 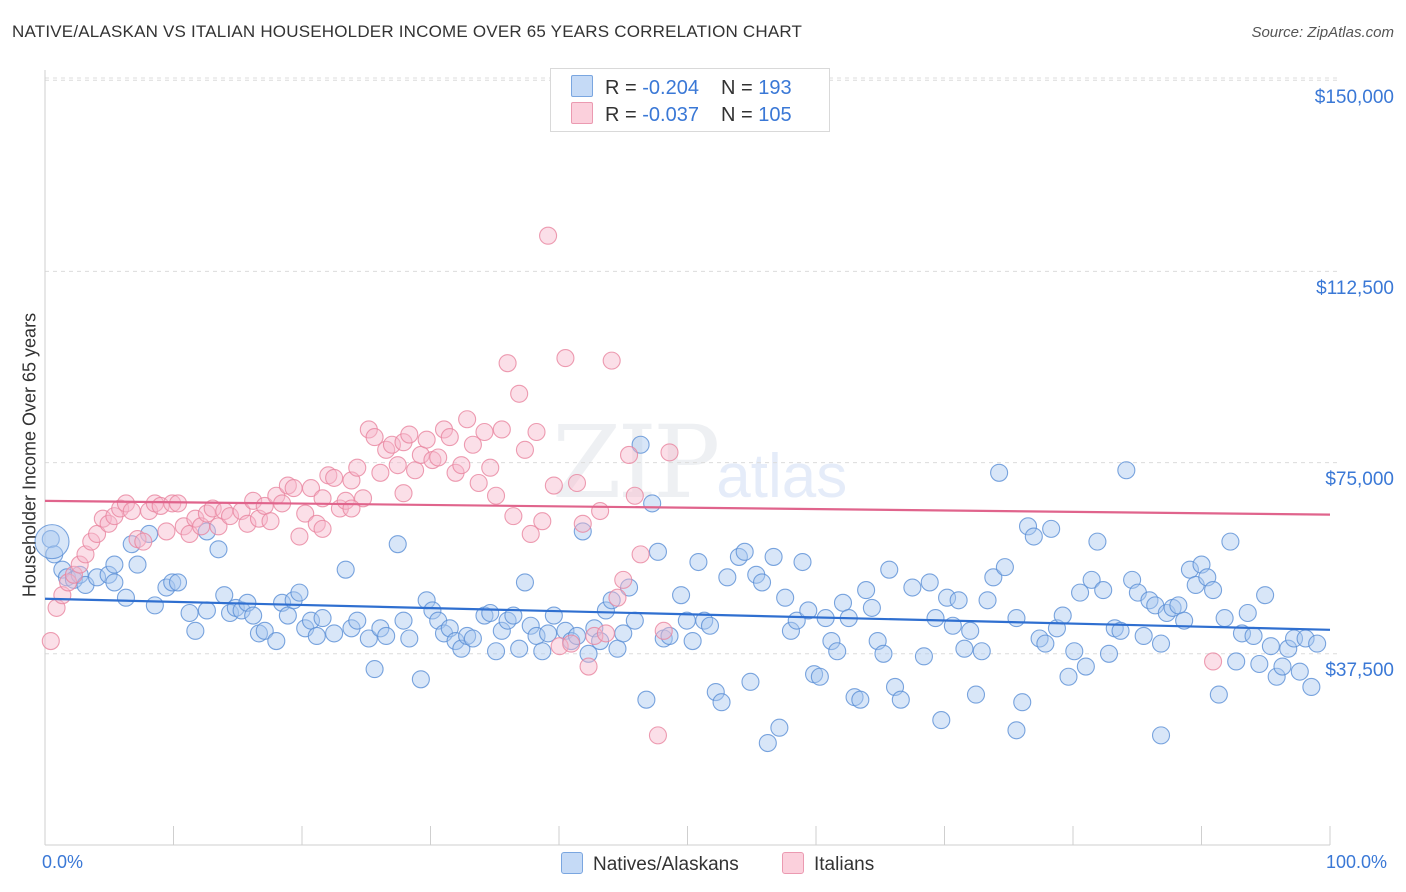 I want to click on y-tick-label: $150,000, so click(x=1354, y=97).